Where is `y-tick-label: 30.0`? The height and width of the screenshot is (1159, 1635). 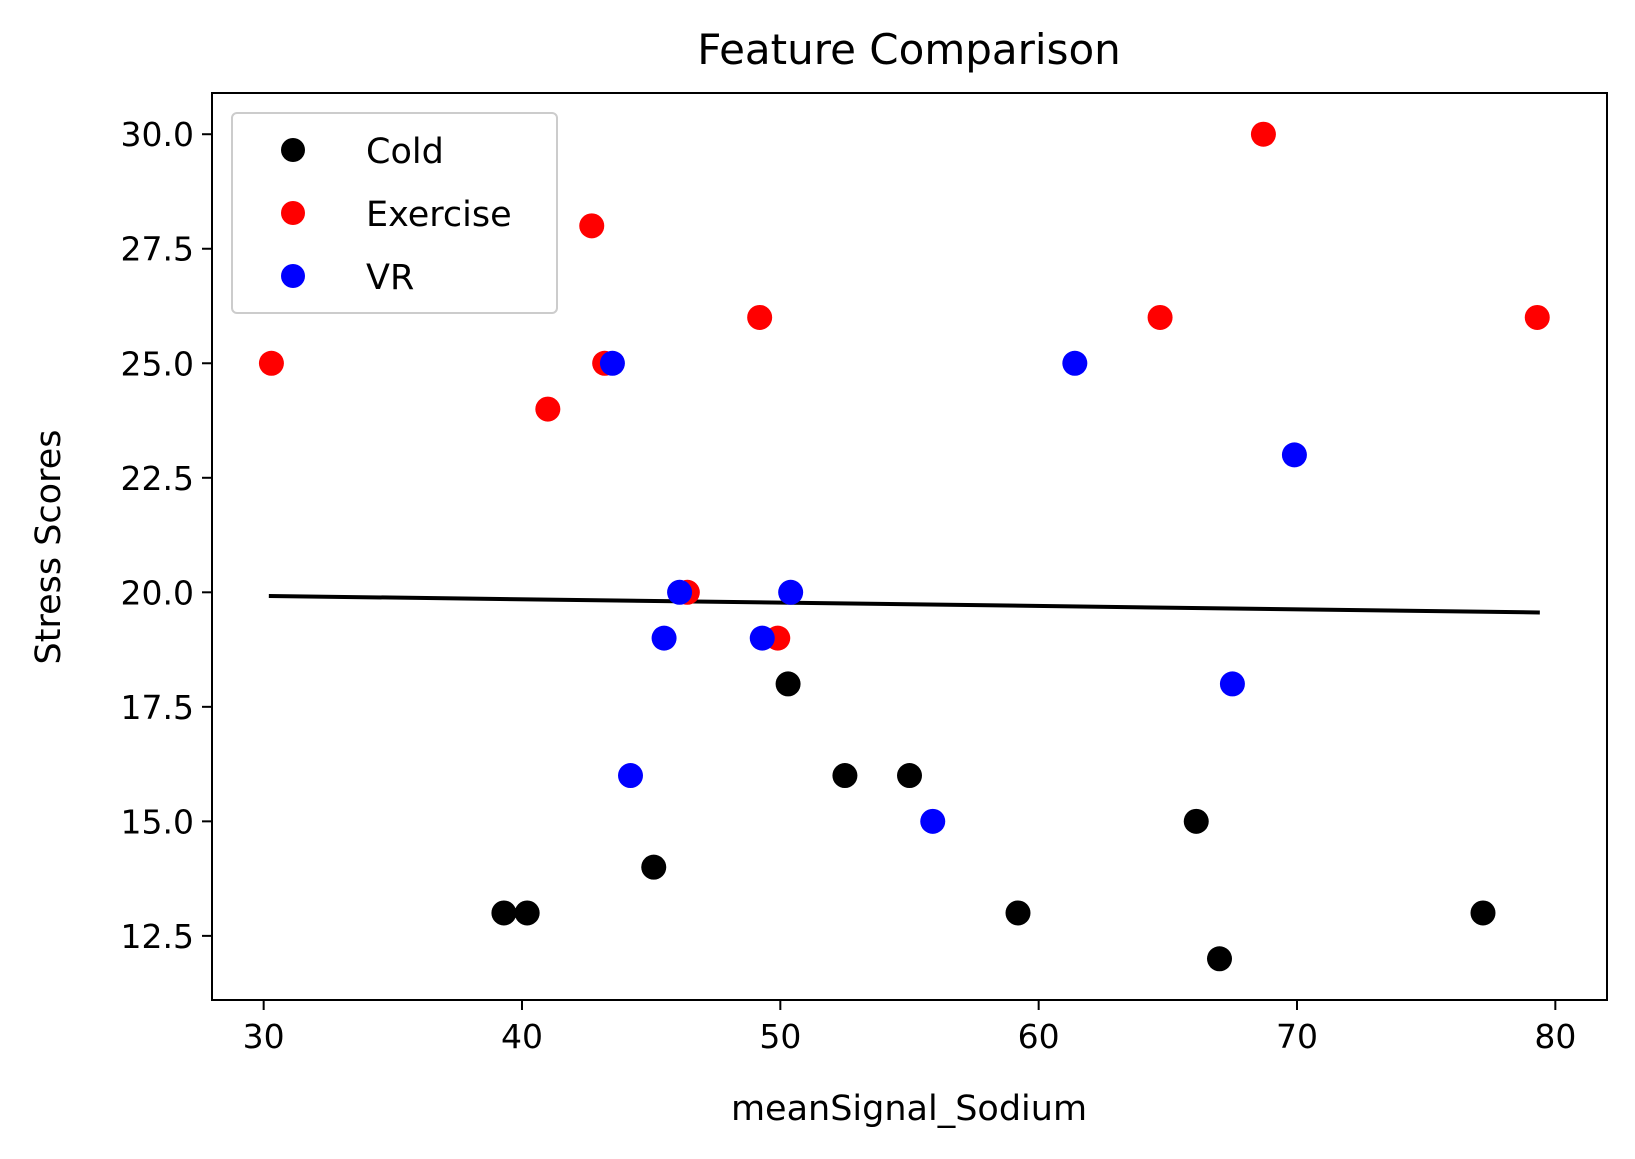 y-tick-label: 30.0 is located at coordinates (157, 134).